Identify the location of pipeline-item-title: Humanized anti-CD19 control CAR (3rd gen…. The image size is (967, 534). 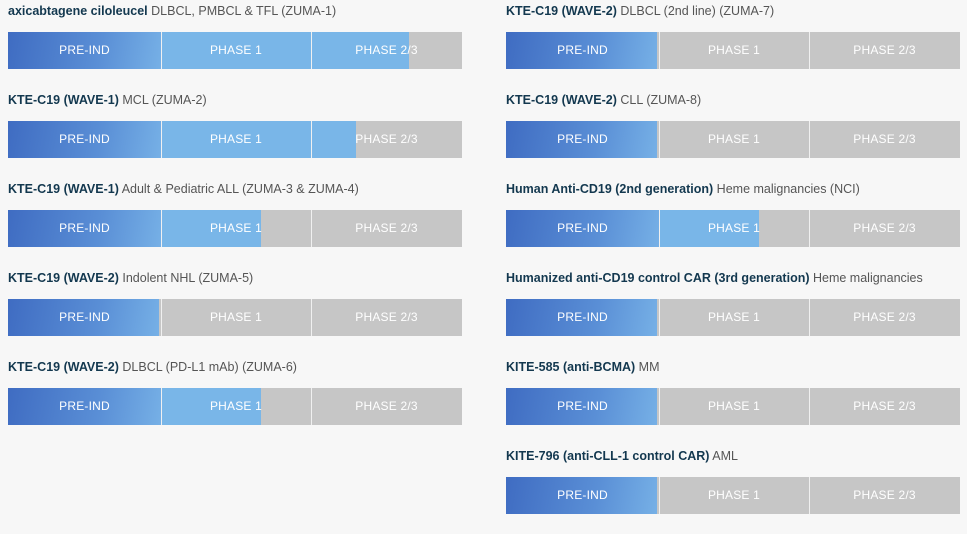
(714, 278).